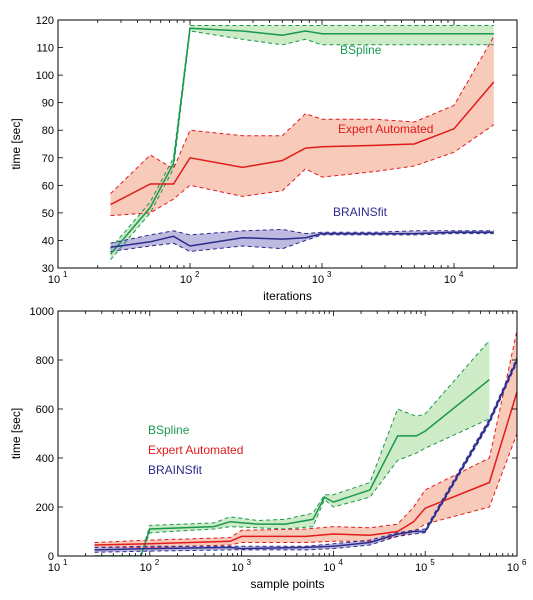 The height and width of the screenshot is (600, 533). Describe the element at coordinates (45, 49) in the screenshot. I see `y-tick-label: 110` at that location.